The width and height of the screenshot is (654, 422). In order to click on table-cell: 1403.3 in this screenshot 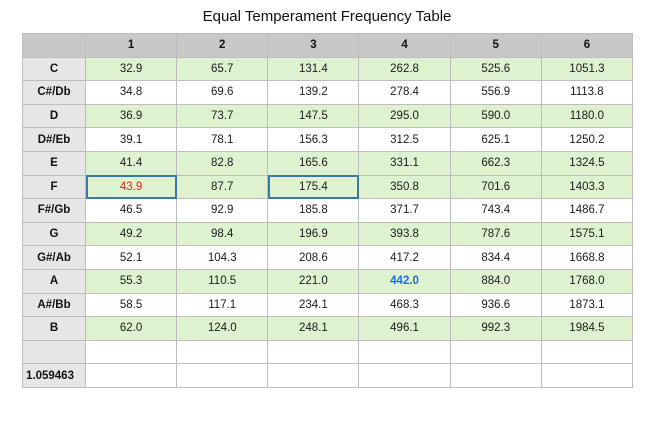, I will do `click(587, 187)`.